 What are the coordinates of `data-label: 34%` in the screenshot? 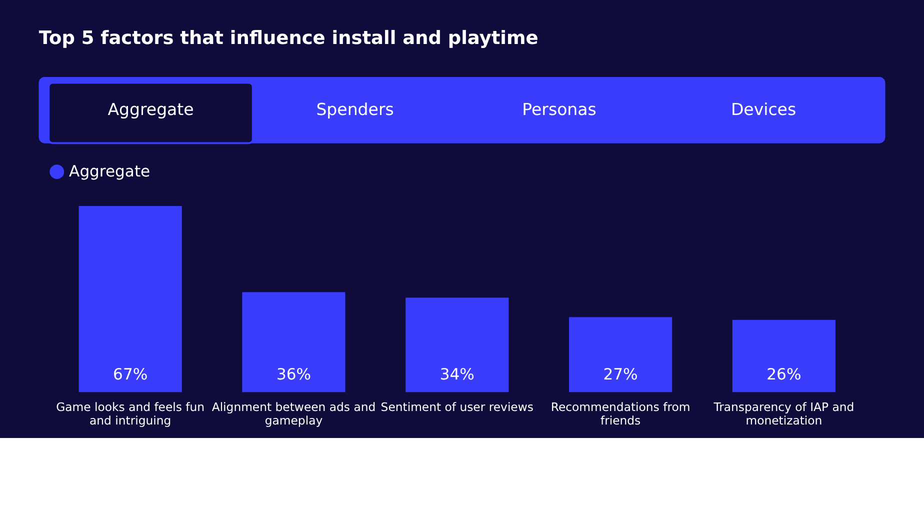 It's located at (457, 374).